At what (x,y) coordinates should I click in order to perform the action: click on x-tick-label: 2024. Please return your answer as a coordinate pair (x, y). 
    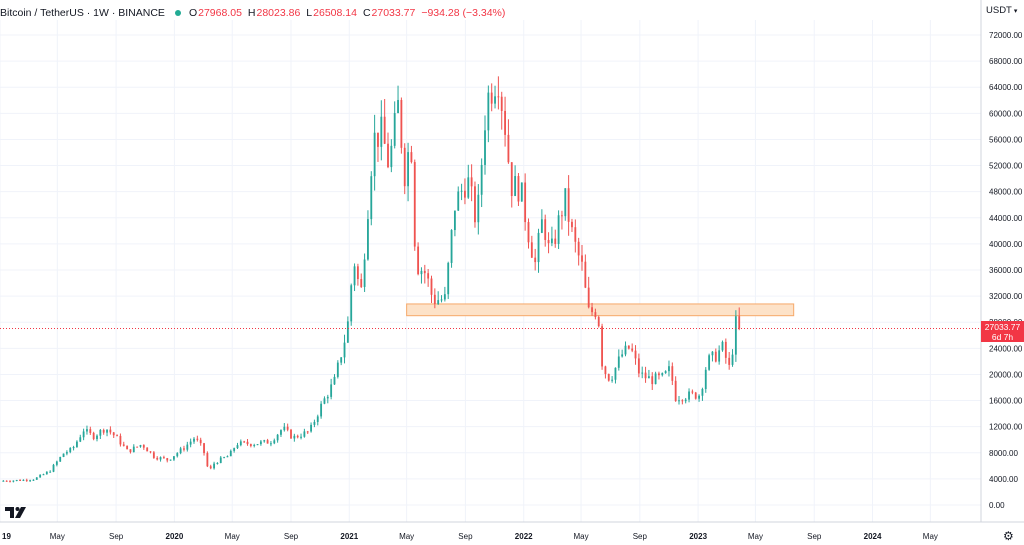
    Looking at the image, I should click on (873, 536).